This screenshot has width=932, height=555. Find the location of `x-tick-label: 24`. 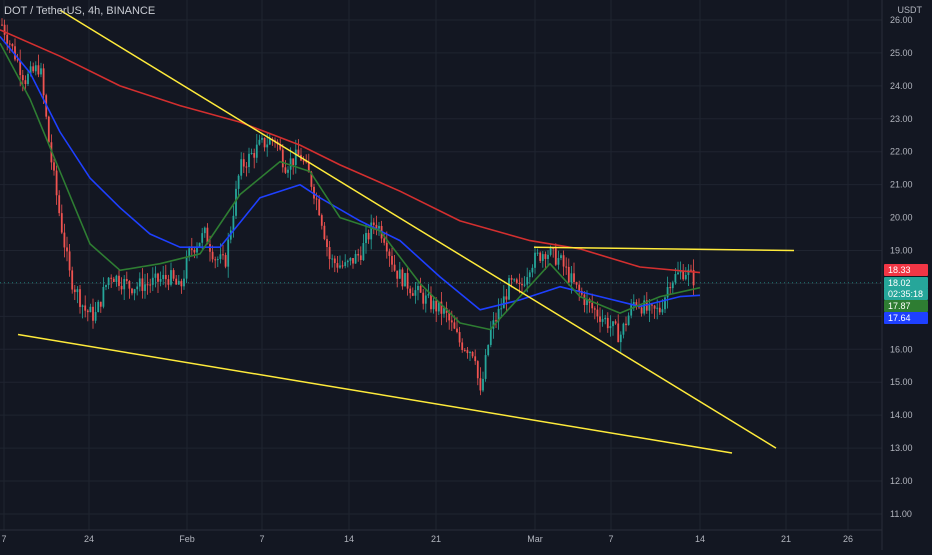

x-tick-label: 24 is located at coordinates (89, 539).